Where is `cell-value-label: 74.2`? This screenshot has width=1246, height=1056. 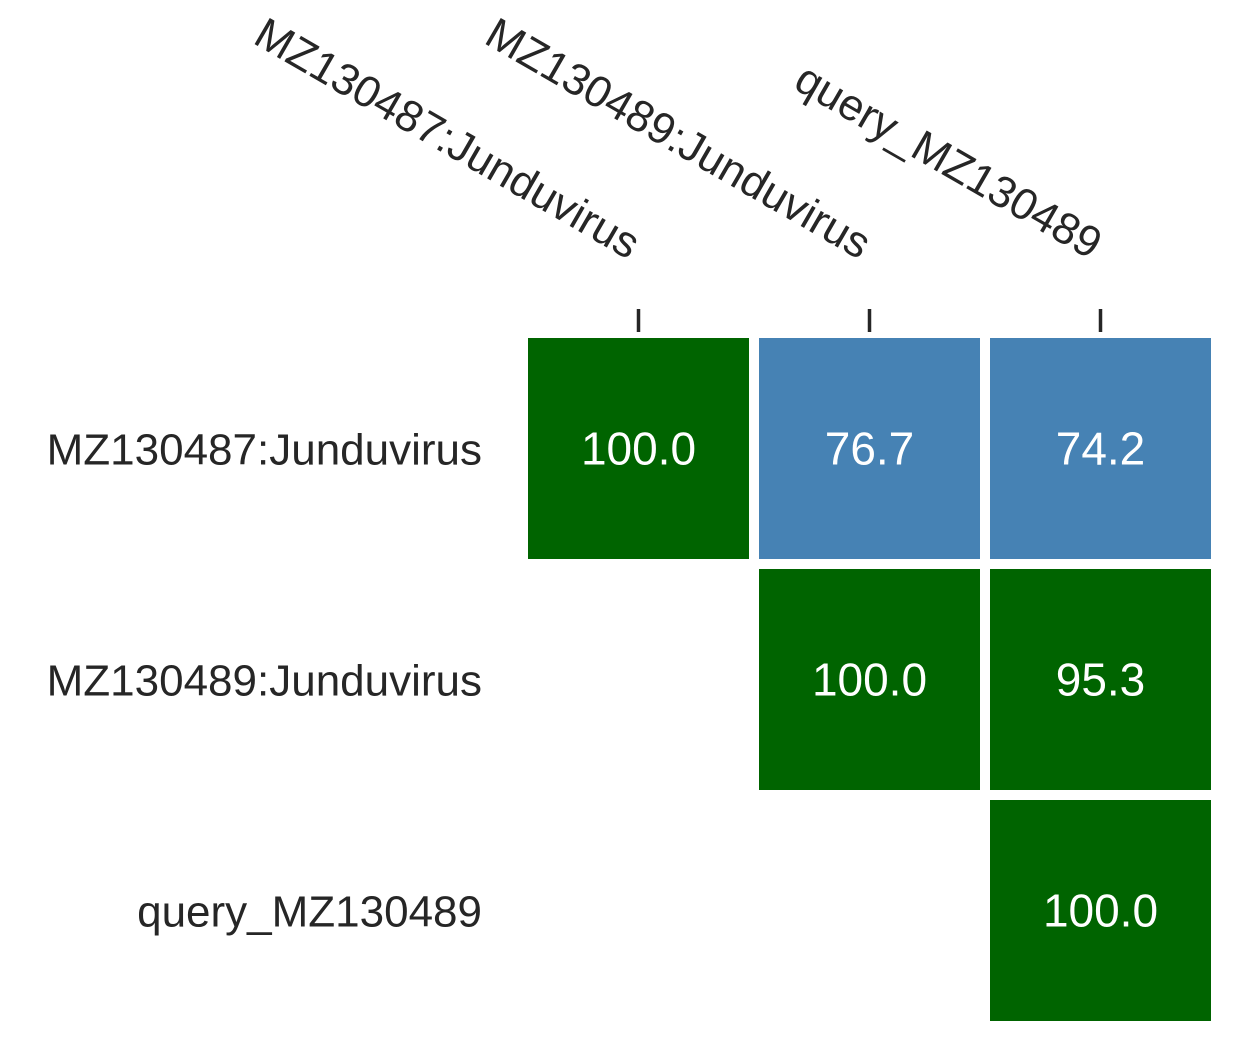 cell-value-label: 74.2 is located at coordinates (1101, 449).